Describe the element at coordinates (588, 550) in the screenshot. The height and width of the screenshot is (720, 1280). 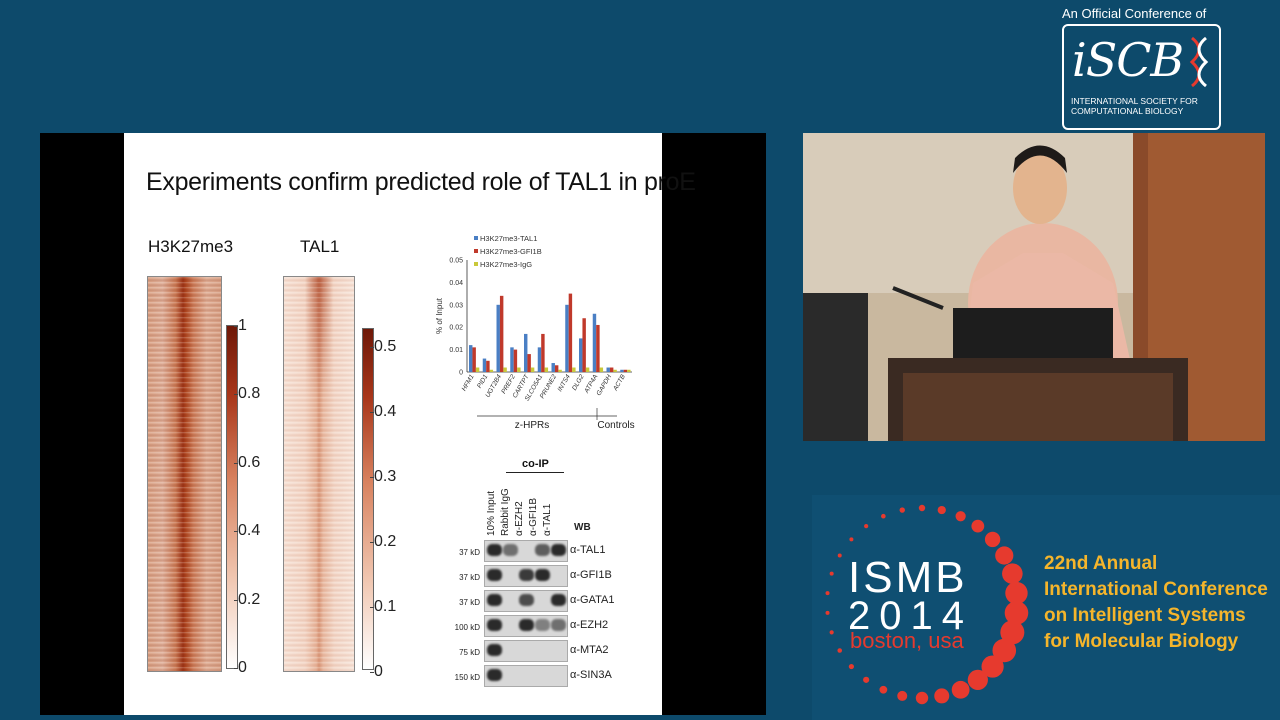
I see `blot-antibody-label: α-TAL1` at that location.